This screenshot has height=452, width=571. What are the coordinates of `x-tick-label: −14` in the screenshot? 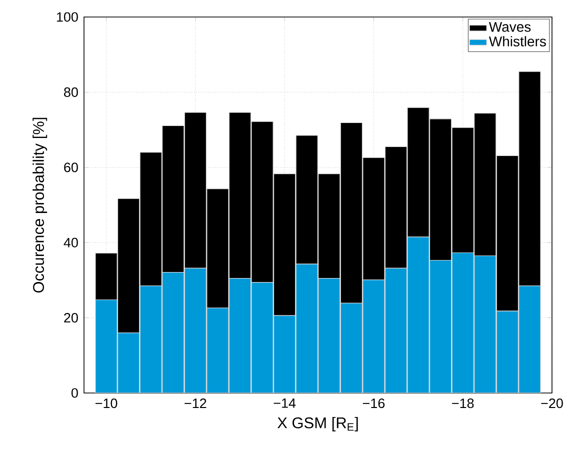 It's located at (285, 403).